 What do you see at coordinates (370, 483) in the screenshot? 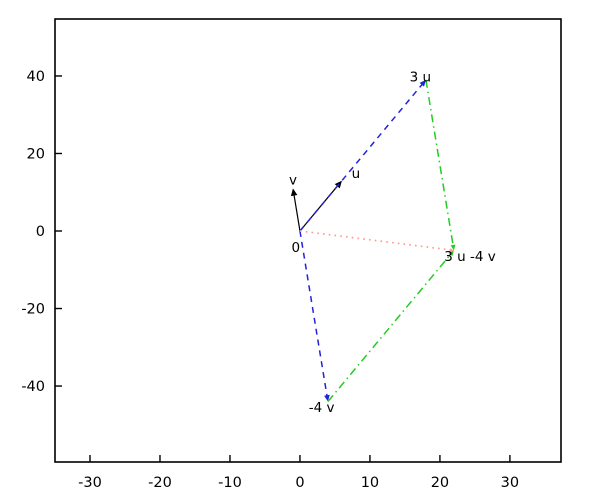
I see `x-tick-label: 10` at bounding box center [370, 483].